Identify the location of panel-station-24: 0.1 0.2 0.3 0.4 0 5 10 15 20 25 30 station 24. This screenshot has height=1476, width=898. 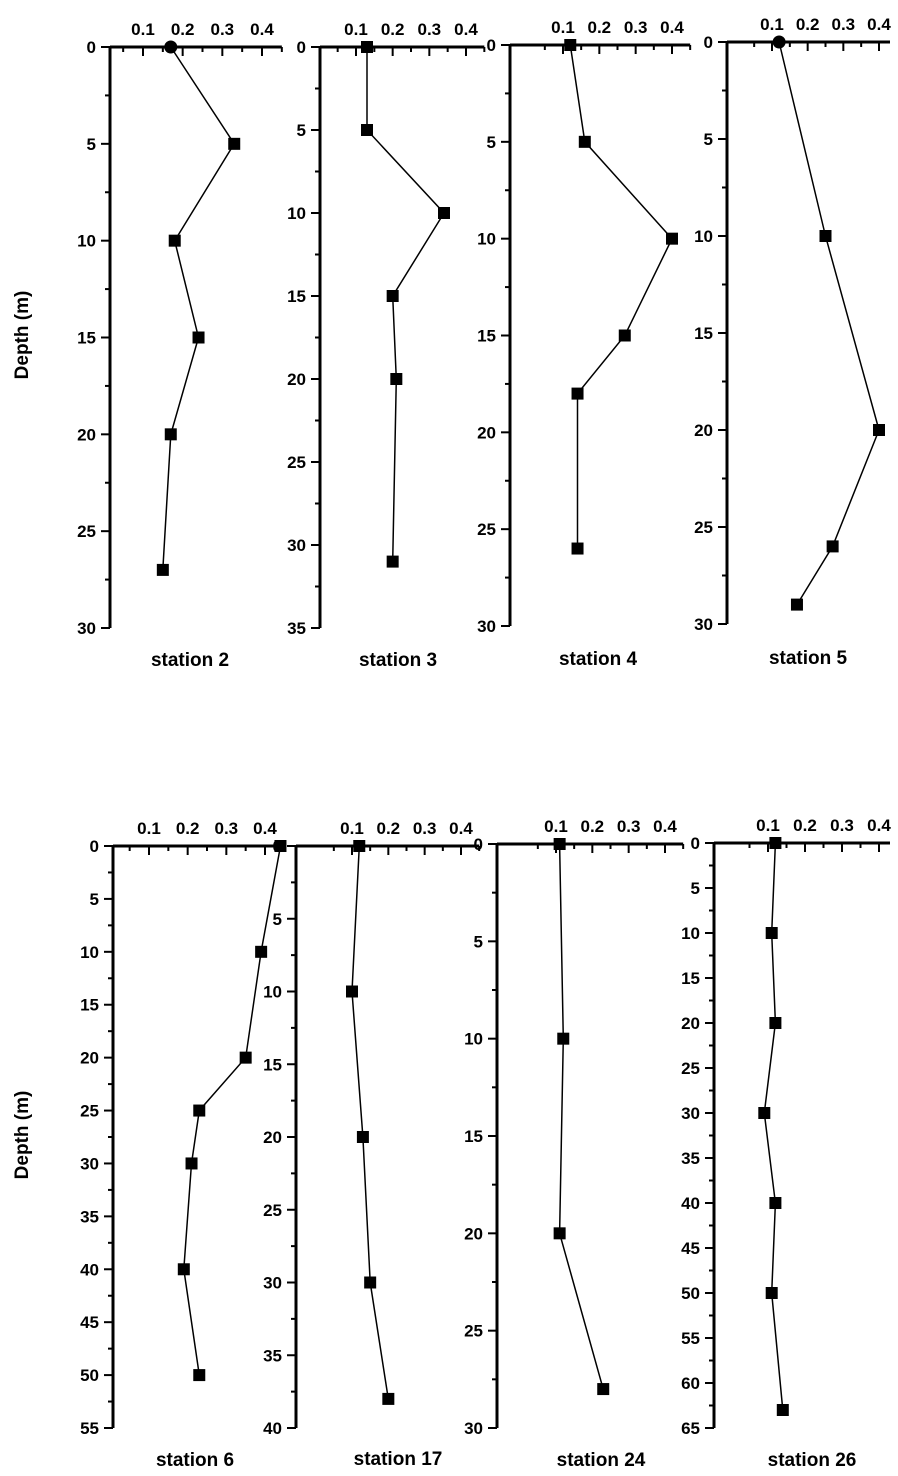
(574, 1144).